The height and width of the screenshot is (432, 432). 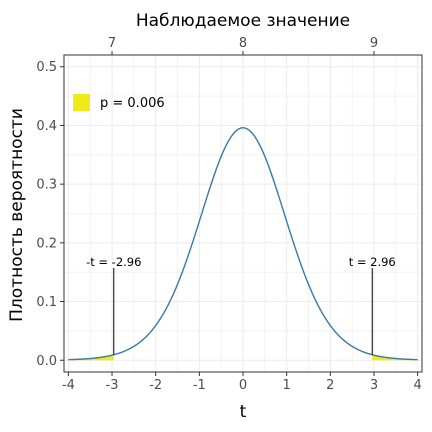 What do you see at coordinates (112, 43) in the screenshot?
I see `top-tick-label: 7` at bounding box center [112, 43].